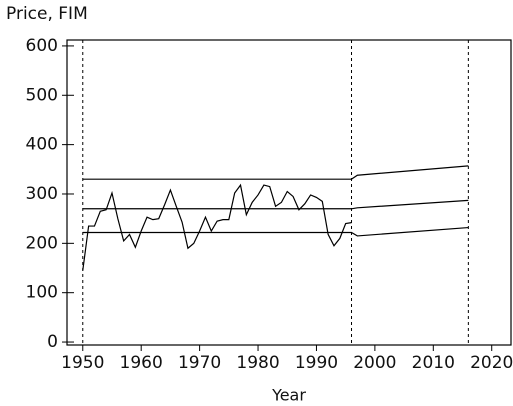 This screenshot has height=406, width=513. Describe the element at coordinates (42, 194) in the screenshot. I see `y-tick-label: 300` at that location.